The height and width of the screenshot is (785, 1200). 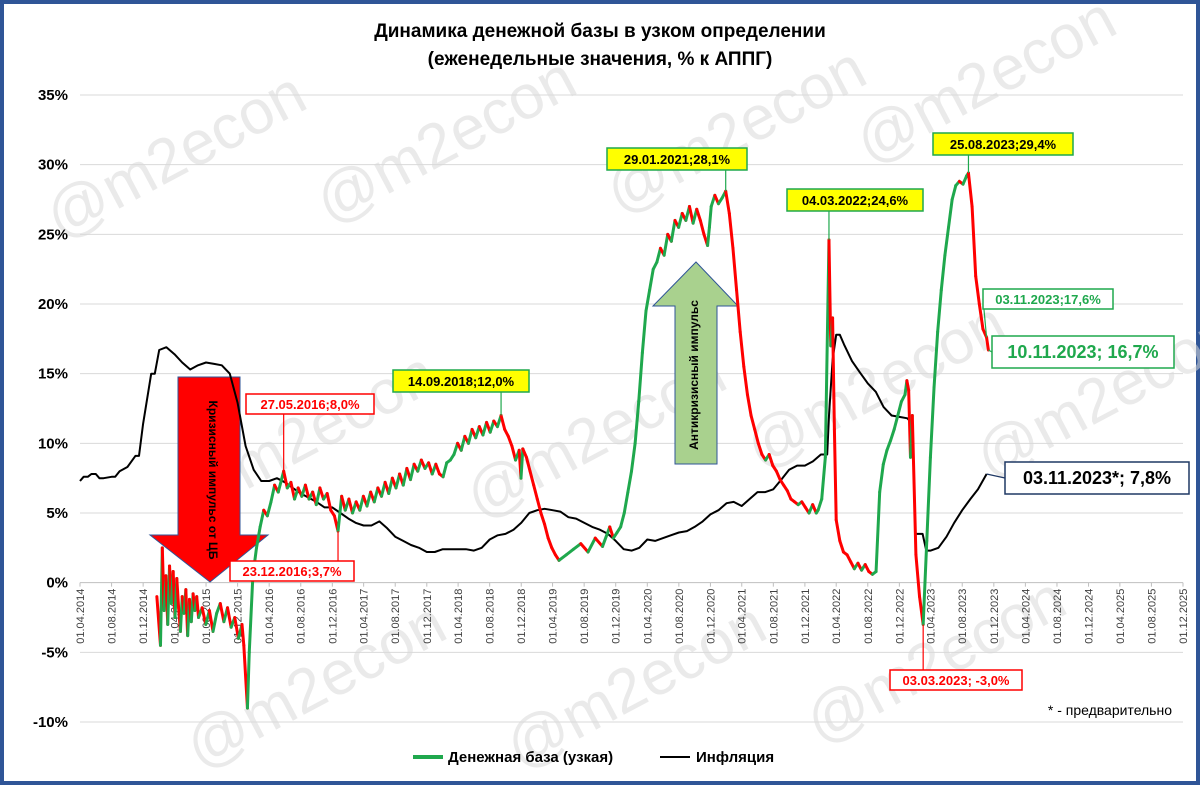 What do you see at coordinates (53, 374) in the screenshot?
I see `y-tick-label: 15%` at bounding box center [53, 374].